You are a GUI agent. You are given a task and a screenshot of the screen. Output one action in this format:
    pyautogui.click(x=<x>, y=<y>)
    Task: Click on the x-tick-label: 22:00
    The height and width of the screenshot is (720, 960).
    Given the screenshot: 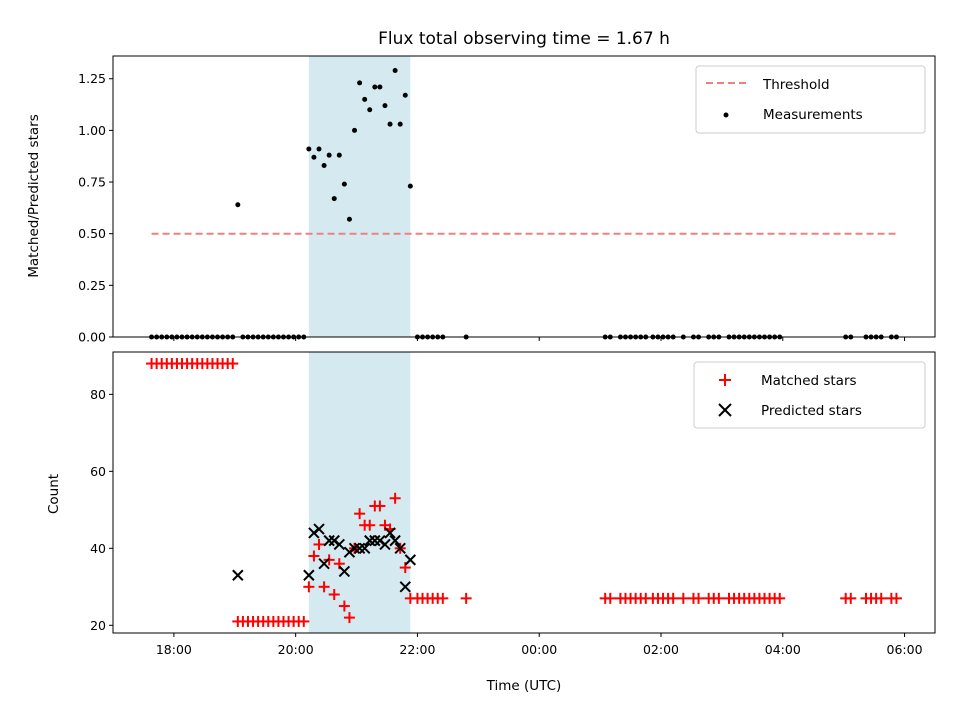 What is the action you would take?
    pyautogui.click(x=417, y=649)
    